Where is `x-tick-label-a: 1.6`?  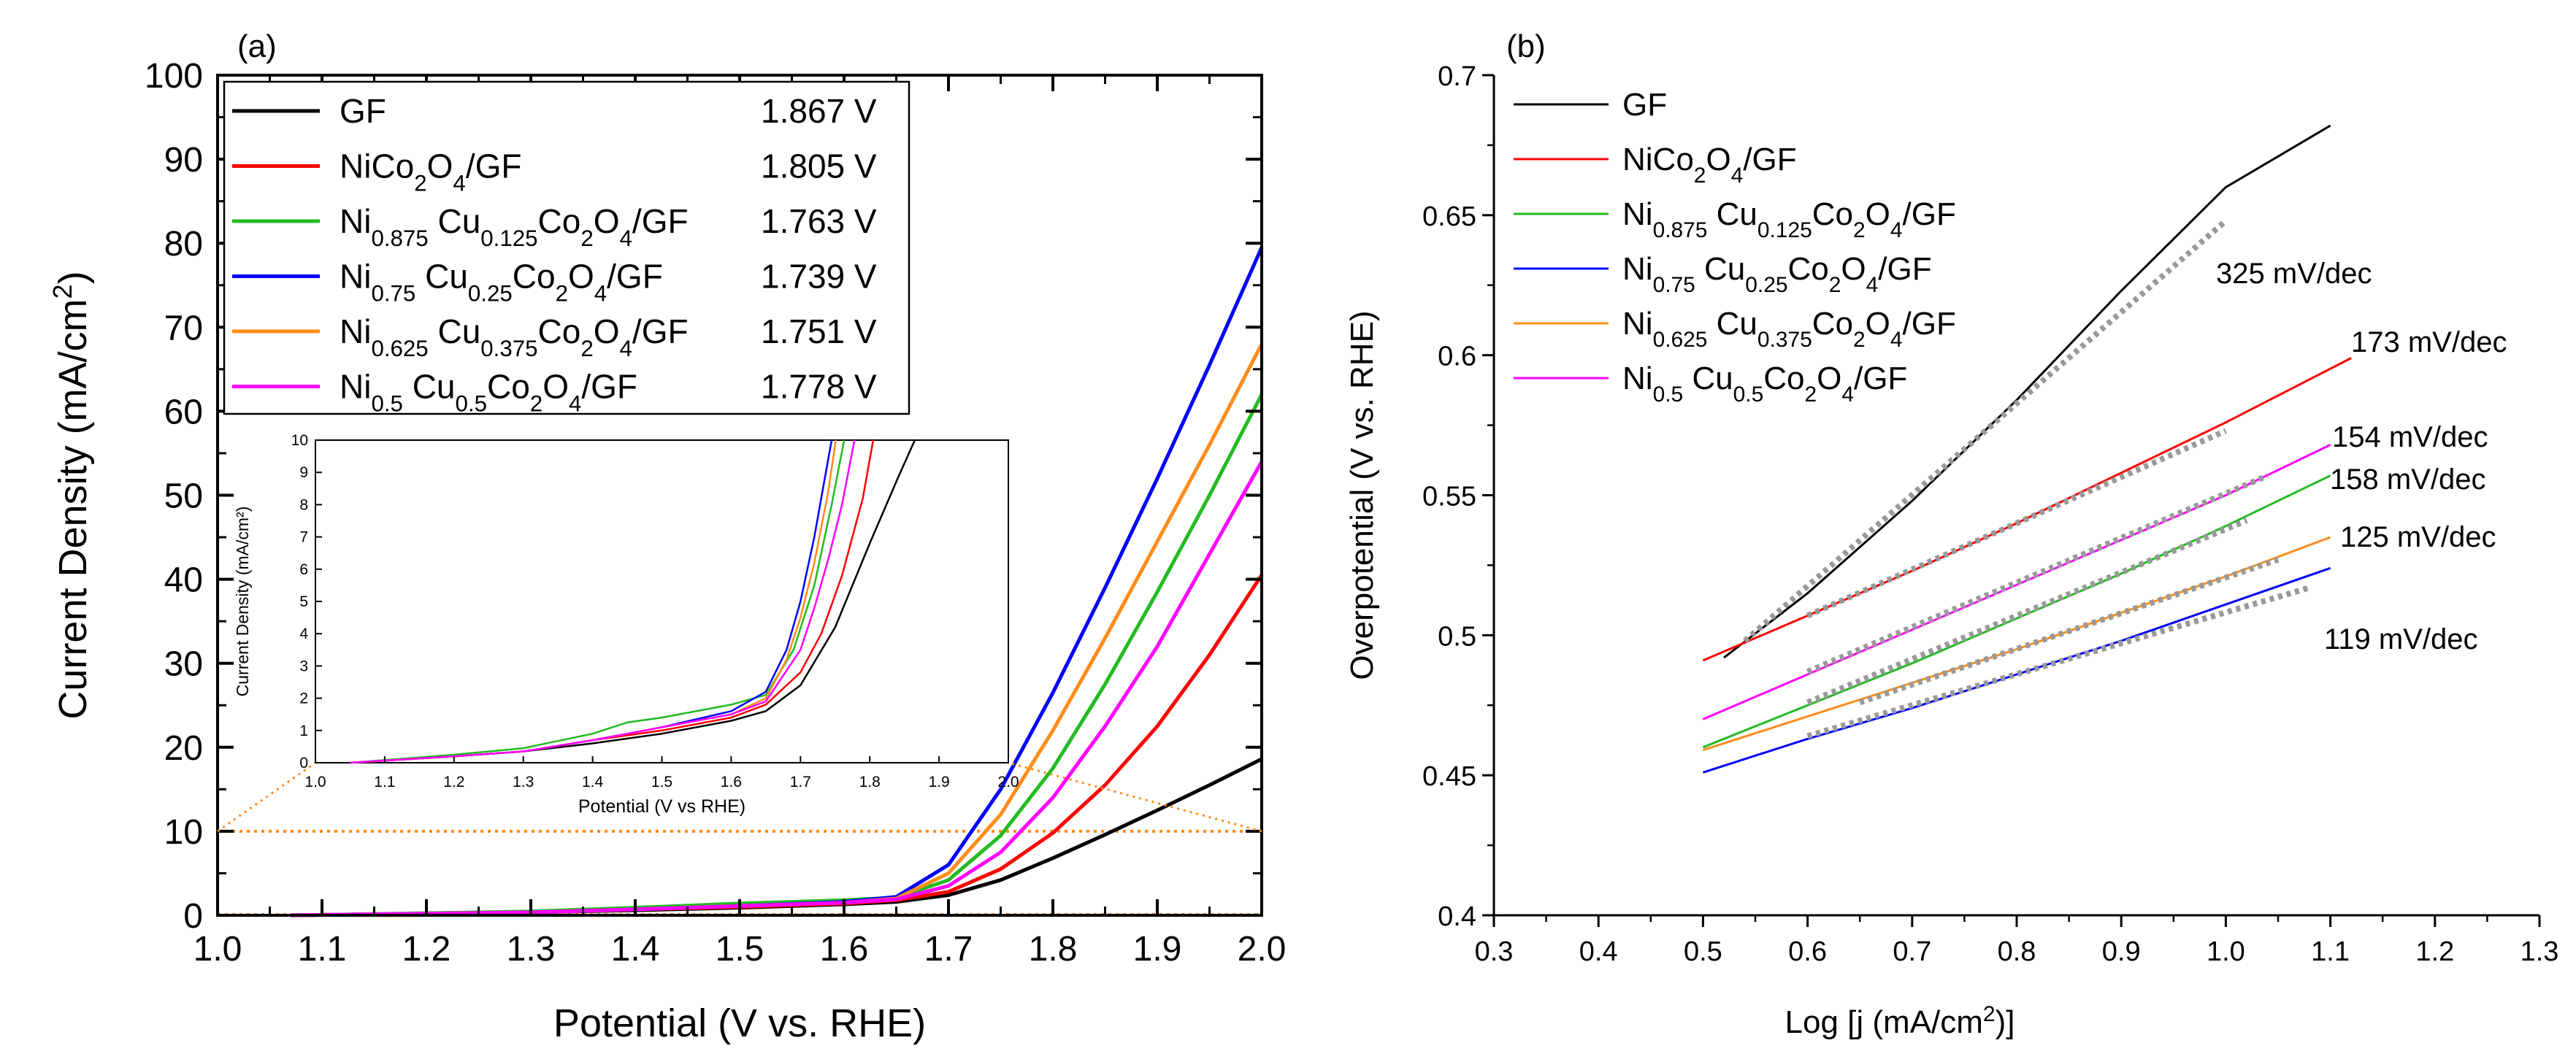
x-tick-label-a: 1.6 is located at coordinates (844, 949).